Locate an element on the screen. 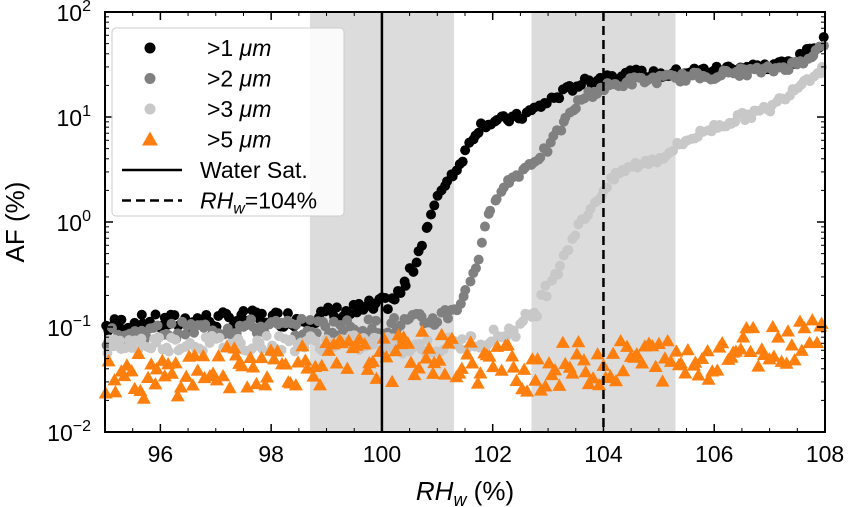  x-tick-label: 96 is located at coordinates (161, 454).